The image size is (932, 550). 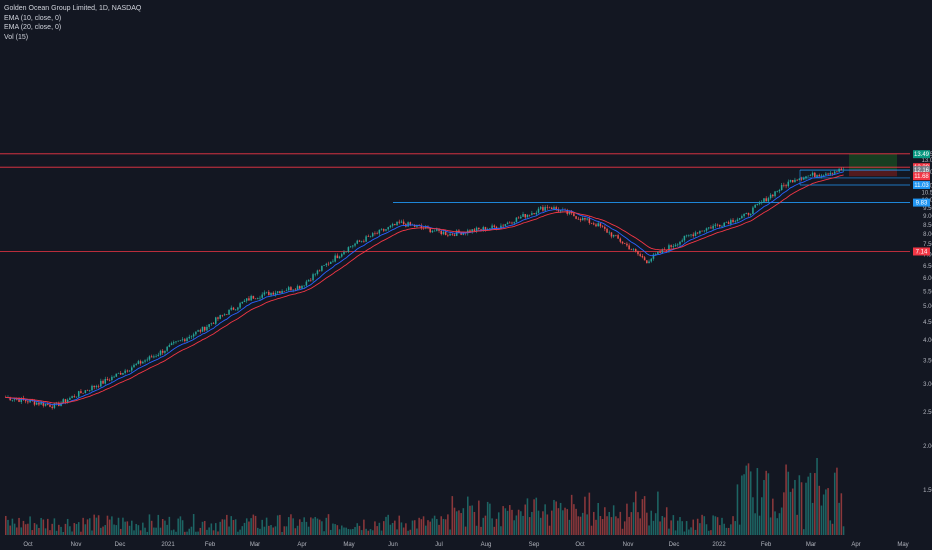 What do you see at coordinates (921, 186) in the screenshot?
I see `price-tag-label: 11.03` at bounding box center [921, 186].